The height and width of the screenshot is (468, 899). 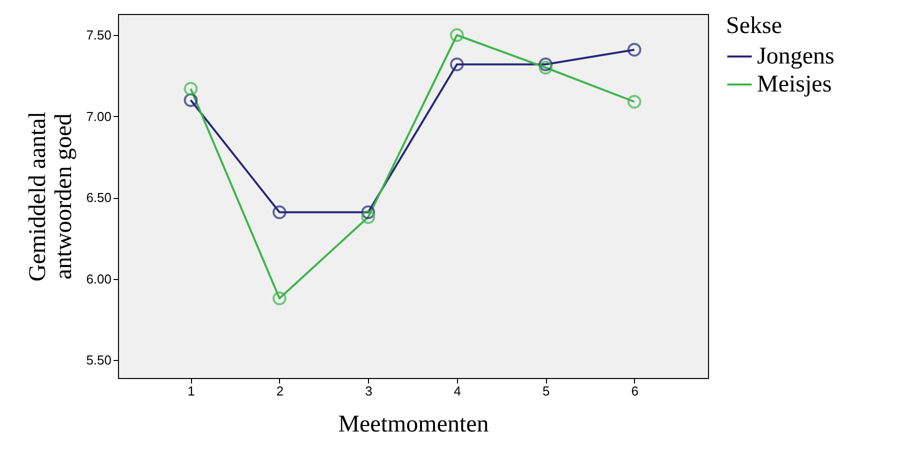 What do you see at coordinates (413, 425) in the screenshot?
I see `x-axis-title: Meetmomenten` at bounding box center [413, 425].